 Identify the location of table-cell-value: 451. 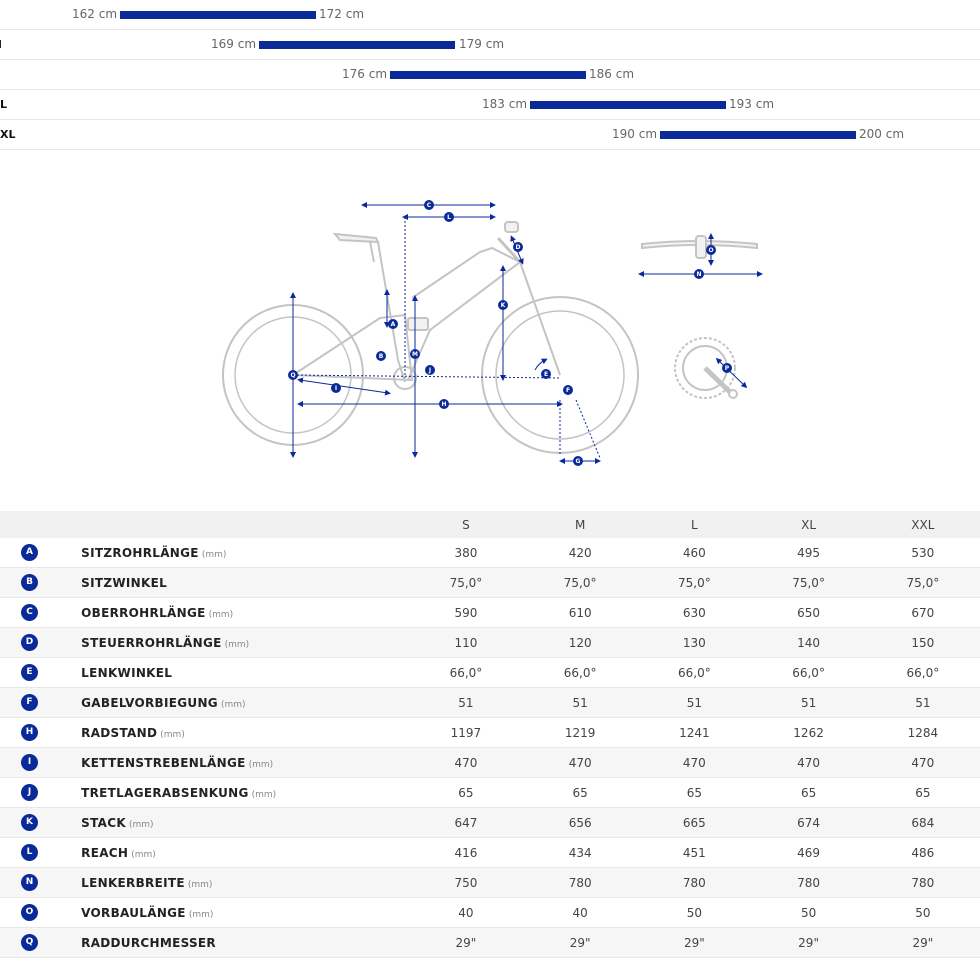
(694, 852).